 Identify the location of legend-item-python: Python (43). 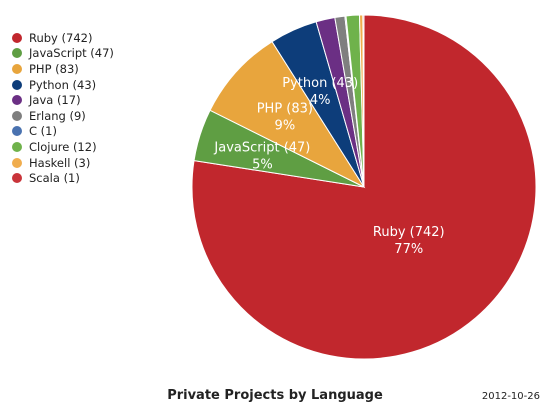
(63, 85).